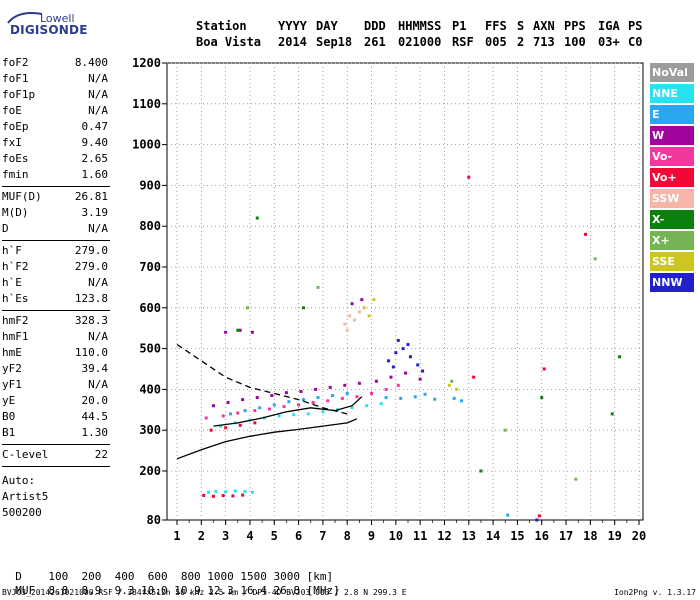  What do you see at coordinates (672, 93) in the screenshot?
I see `legend-item: NNE` at bounding box center [672, 93].